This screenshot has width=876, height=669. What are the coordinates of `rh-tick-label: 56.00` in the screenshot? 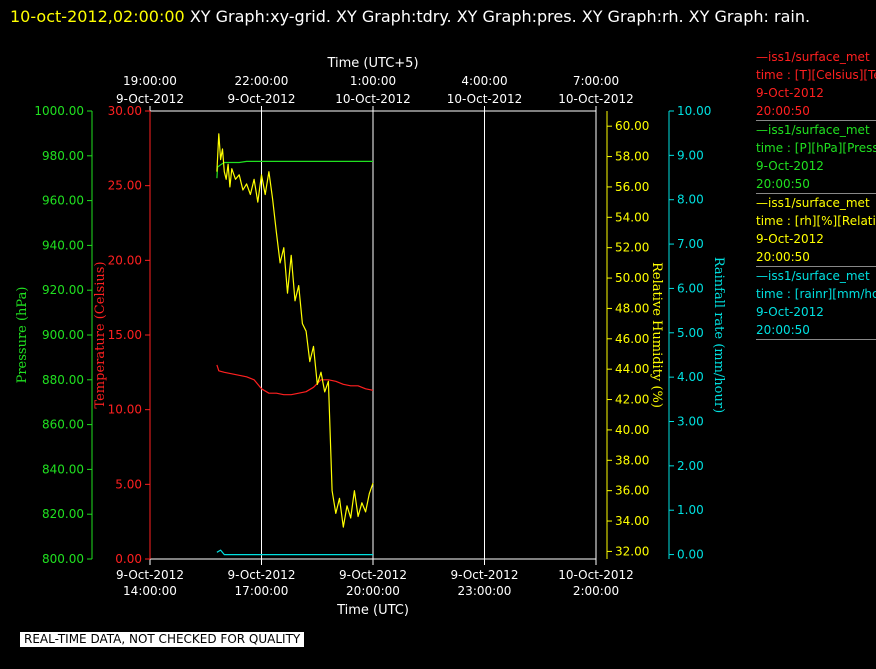 It's located at (632, 187).